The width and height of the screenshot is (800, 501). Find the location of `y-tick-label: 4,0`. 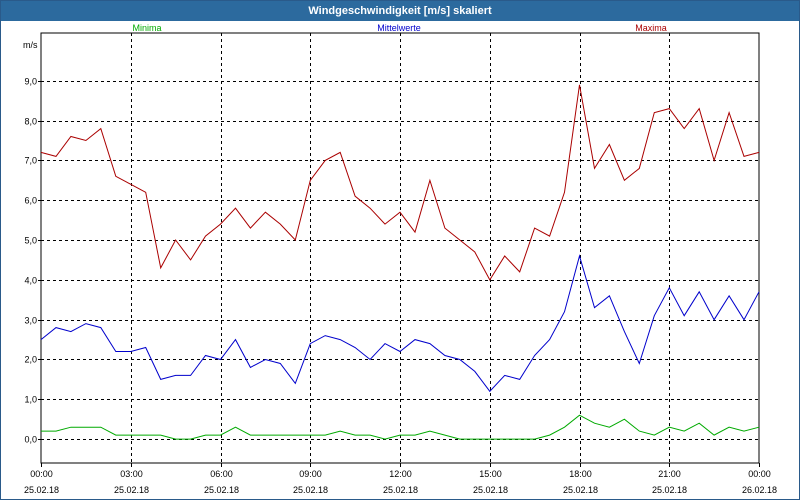

y-tick-label: 4,0 is located at coordinates (30, 281).